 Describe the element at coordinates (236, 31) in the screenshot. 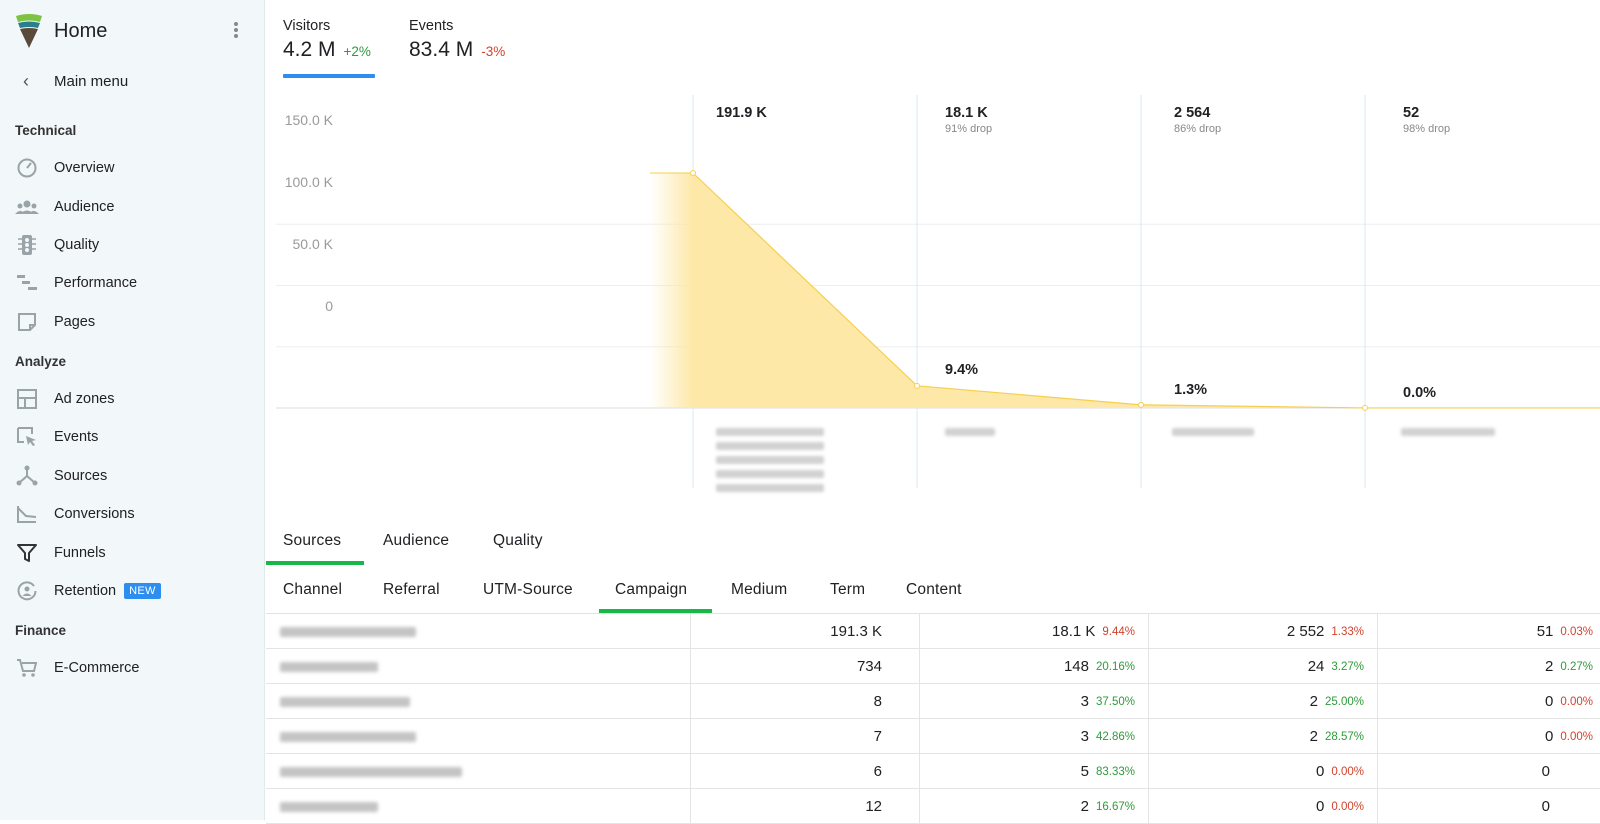

I see `more-options-icon` at that location.